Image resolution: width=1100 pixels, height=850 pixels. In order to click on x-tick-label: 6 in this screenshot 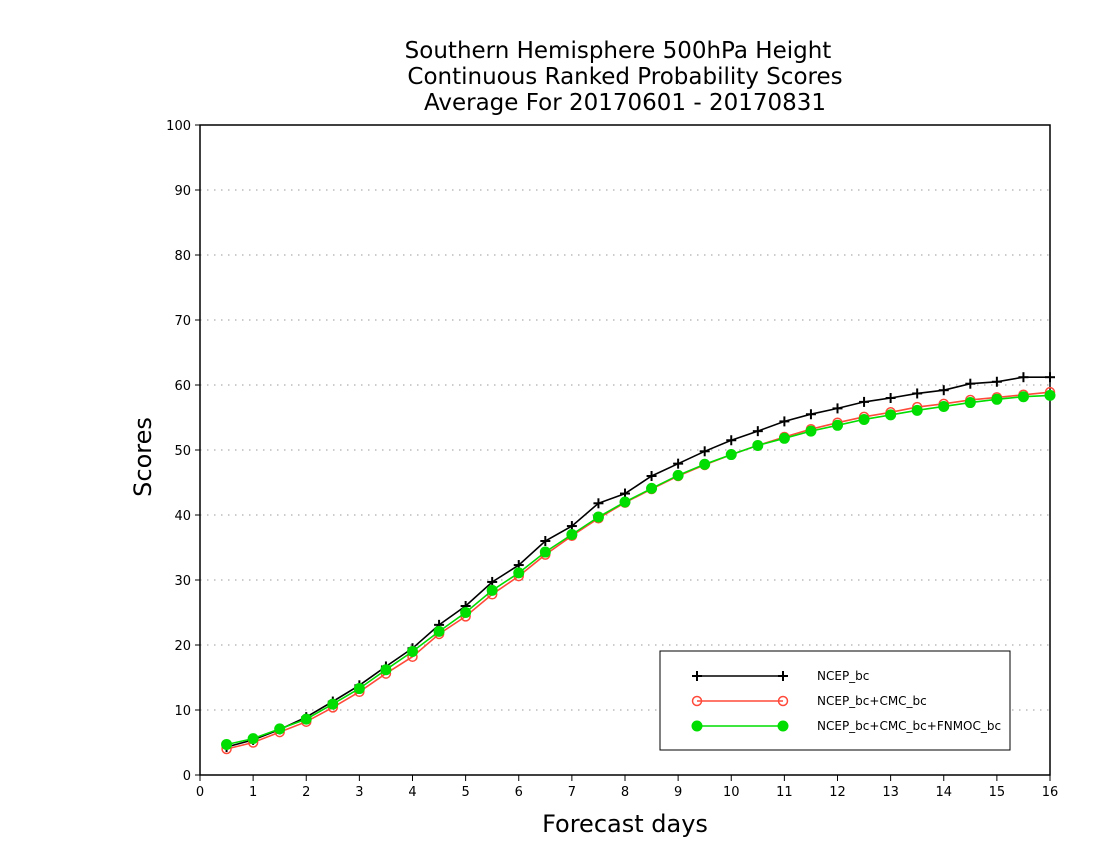, I will do `click(519, 792)`.